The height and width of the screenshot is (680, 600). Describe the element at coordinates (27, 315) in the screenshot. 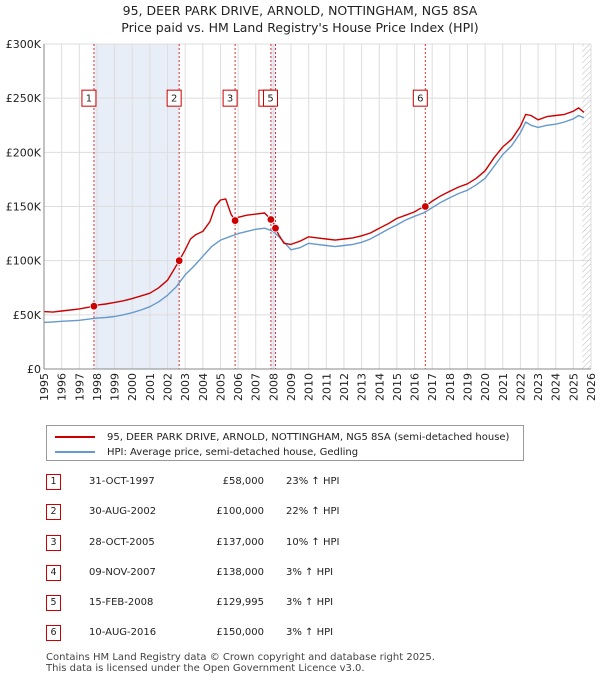

I see `y-tick-label: £50K` at that location.